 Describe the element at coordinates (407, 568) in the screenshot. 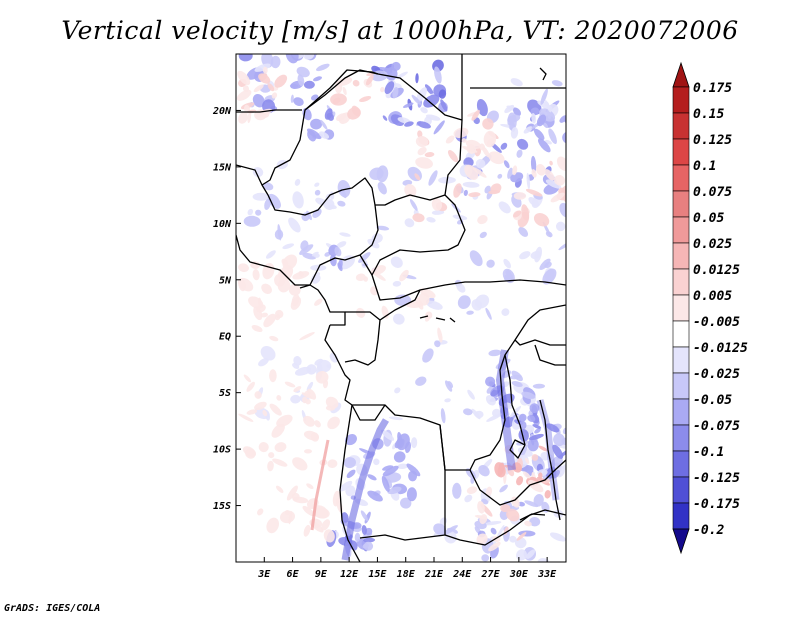

I see `longitude-axis: 3E 6E 9E 12E 15E 18E 21E 24E 27E 30E 33E` at that location.